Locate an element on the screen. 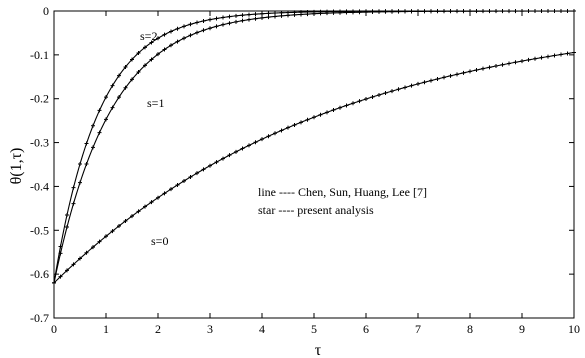 This screenshot has height=358, width=585. x-tick-label: 7 is located at coordinates (418, 329).